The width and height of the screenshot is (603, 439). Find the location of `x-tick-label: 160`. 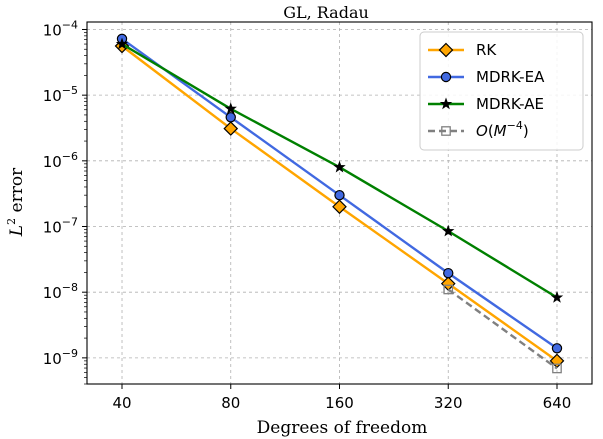

x-tick-label: 160 is located at coordinates (339, 403).